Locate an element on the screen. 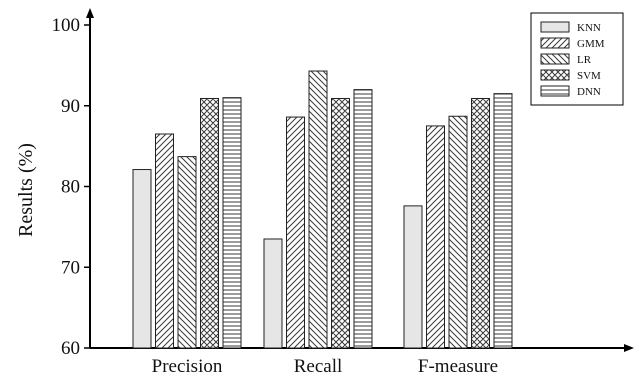 The image size is (638, 378). legend-label-knn: KNN is located at coordinates (589, 28).